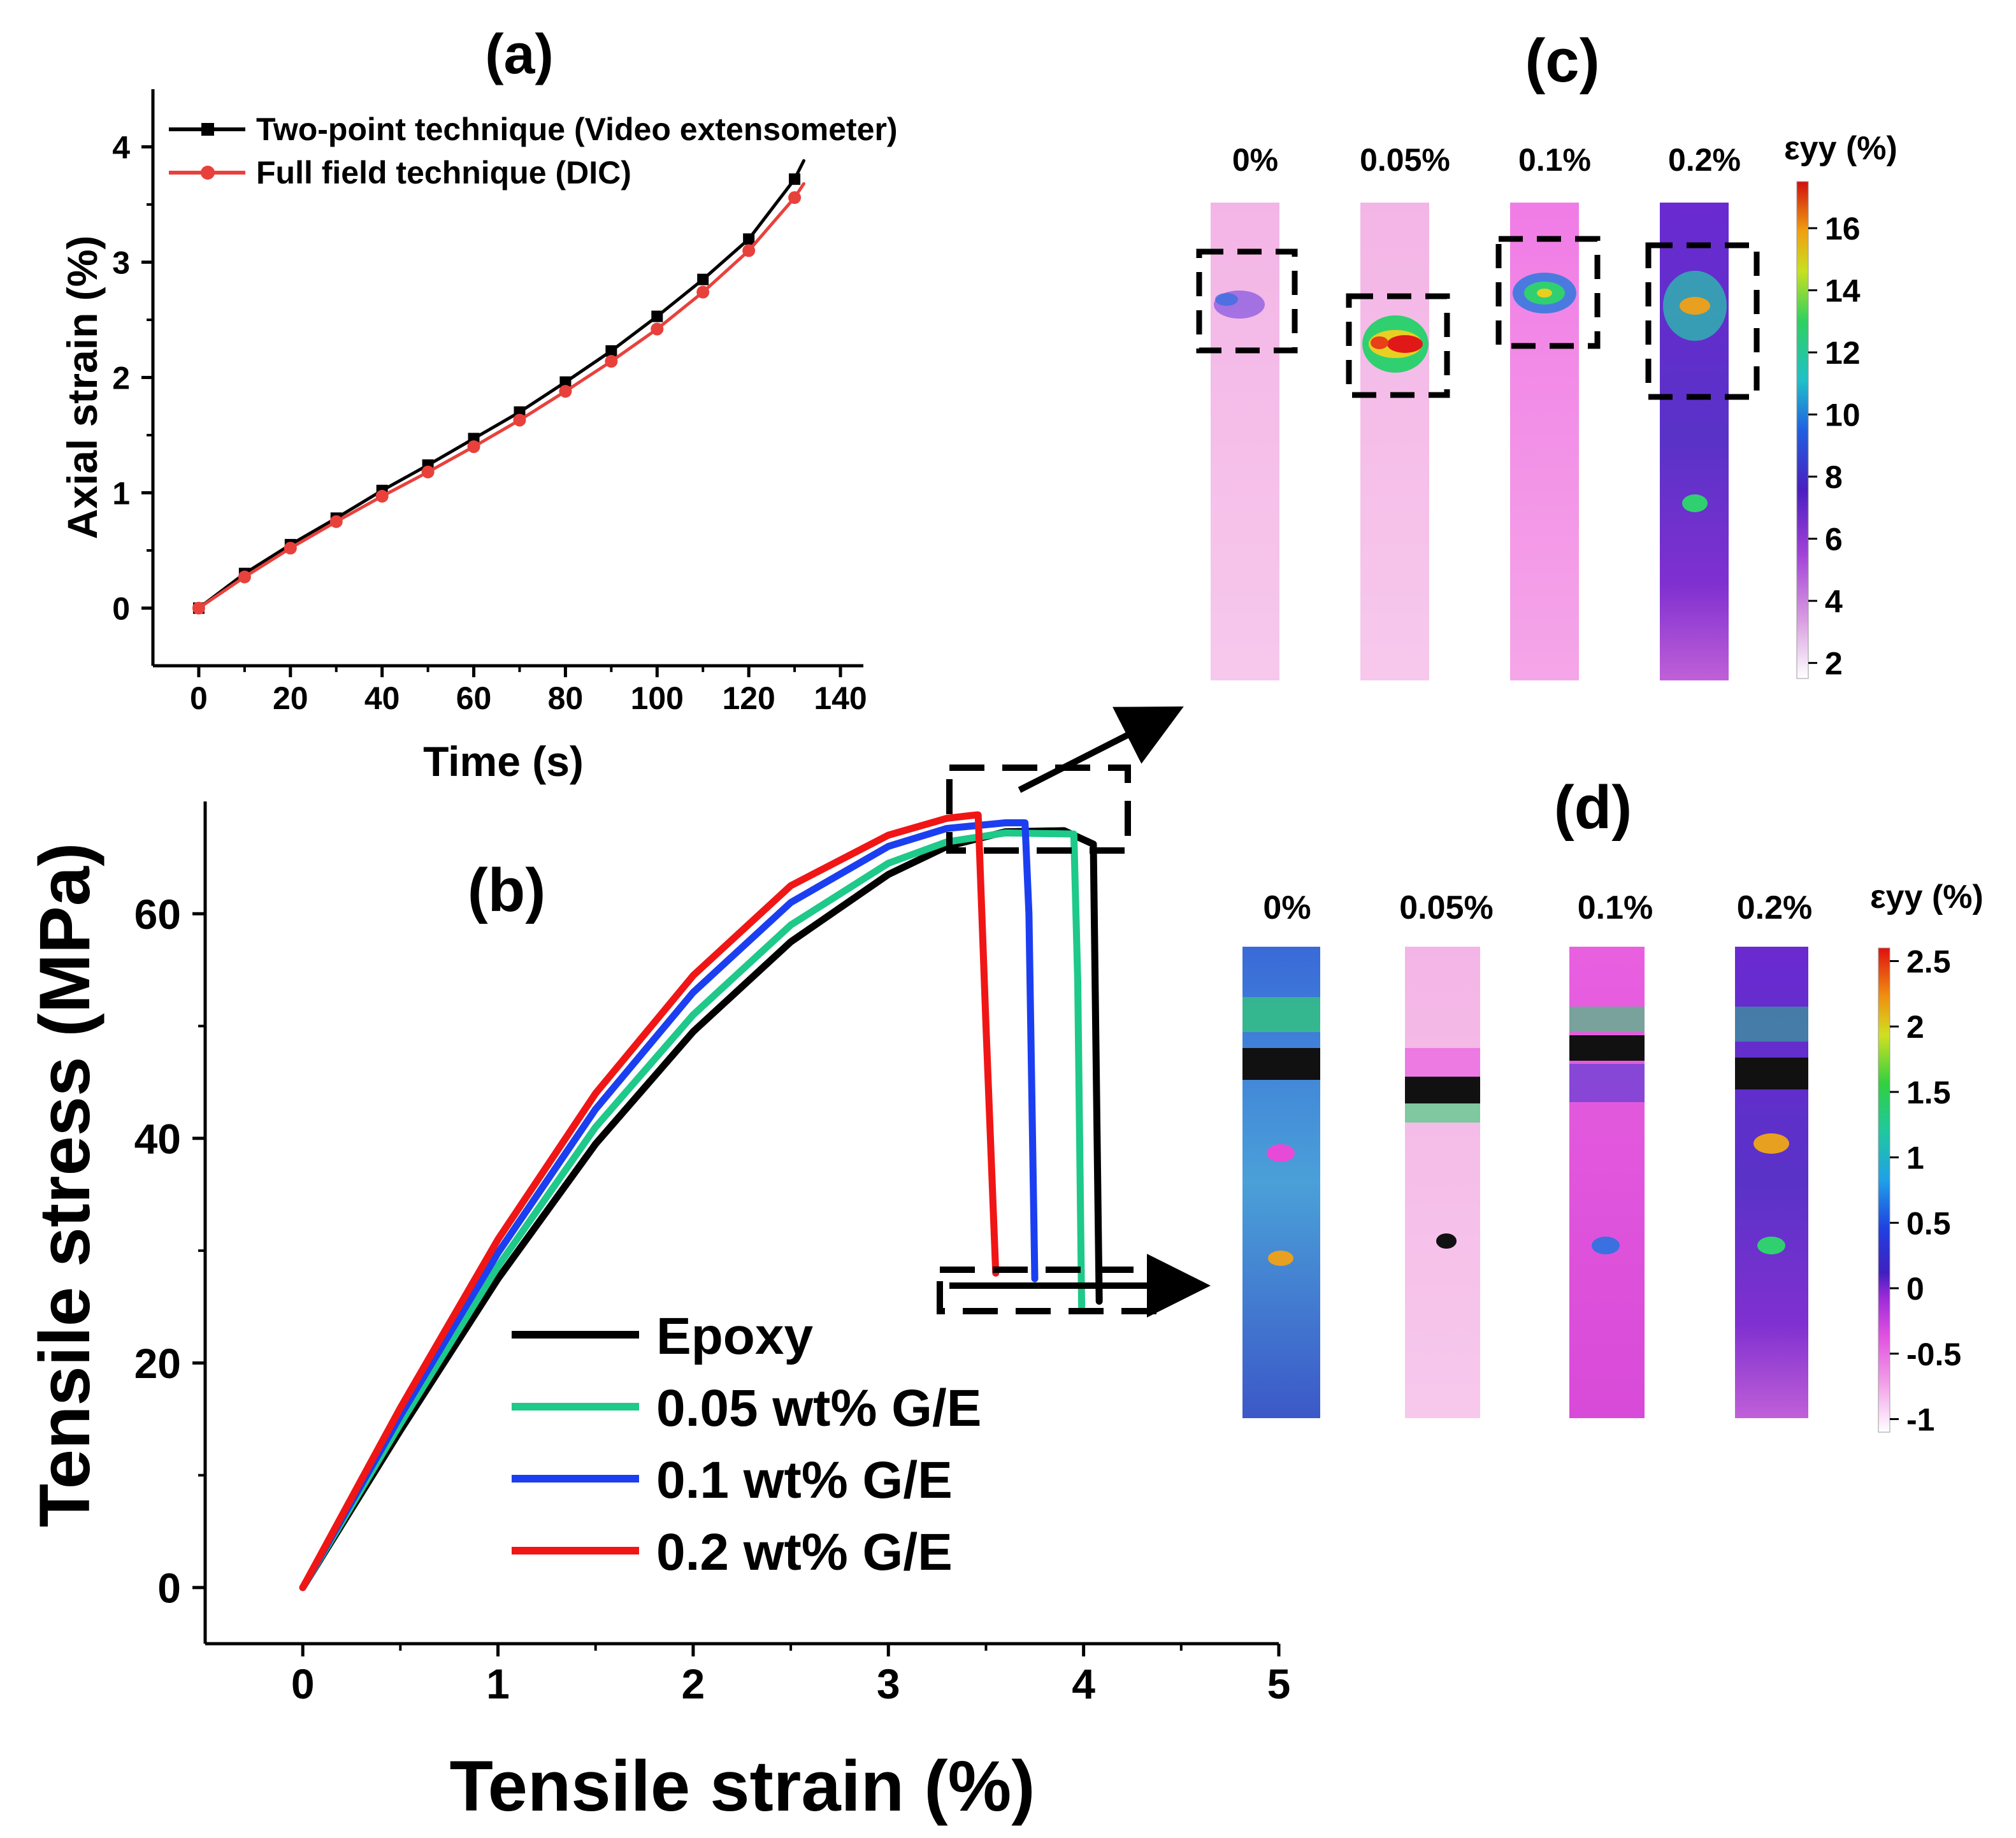 The image size is (2016, 1838). What do you see at coordinates (1834, 446) in the screenshot?
I see `panel-c-colorbar-ticks: 16 14 12 10 8 6 4 2` at bounding box center [1834, 446].